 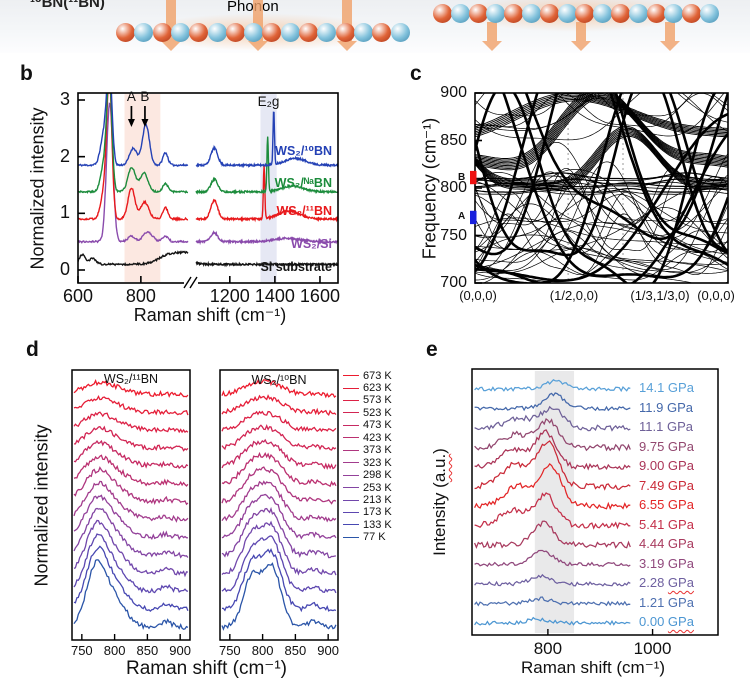 What do you see at coordinates (453, 187) in the screenshot?
I see `panel-c-y-tick-label: 800` at bounding box center [453, 187].